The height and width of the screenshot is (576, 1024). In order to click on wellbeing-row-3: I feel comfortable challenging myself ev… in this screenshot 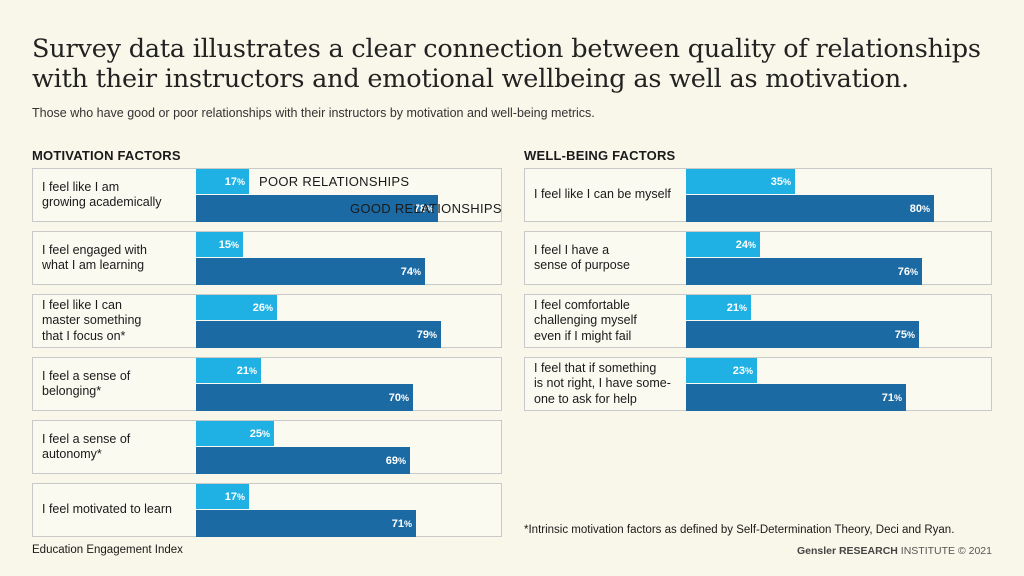, I will do `click(758, 321)`.